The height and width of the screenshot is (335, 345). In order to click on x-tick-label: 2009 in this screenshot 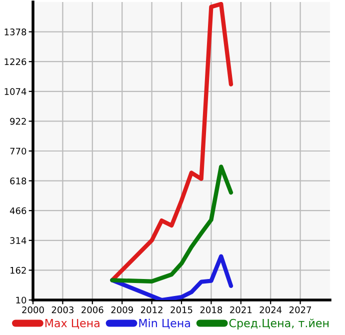, I will do `click(122, 310)`.